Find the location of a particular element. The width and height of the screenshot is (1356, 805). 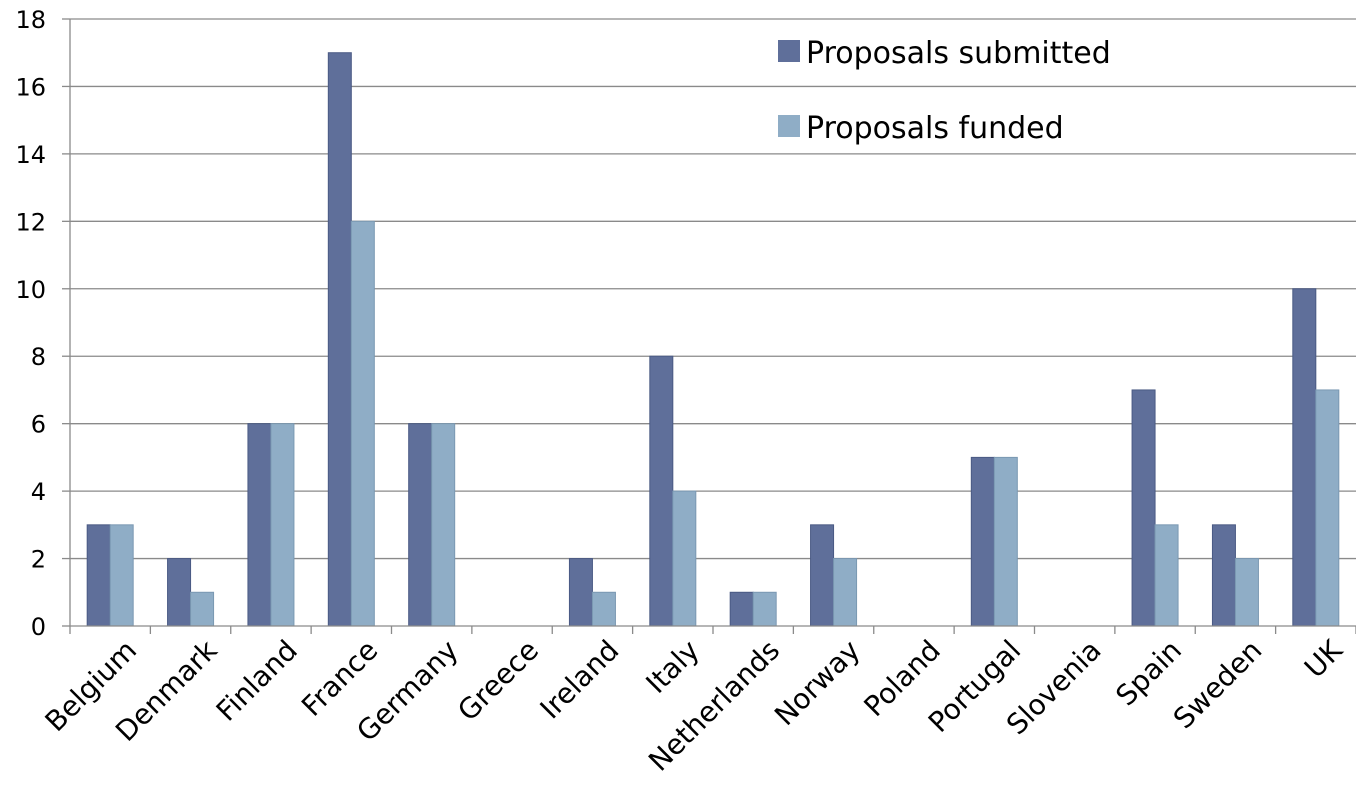

y-tick-label: 14 is located at coordinates (30, 155).